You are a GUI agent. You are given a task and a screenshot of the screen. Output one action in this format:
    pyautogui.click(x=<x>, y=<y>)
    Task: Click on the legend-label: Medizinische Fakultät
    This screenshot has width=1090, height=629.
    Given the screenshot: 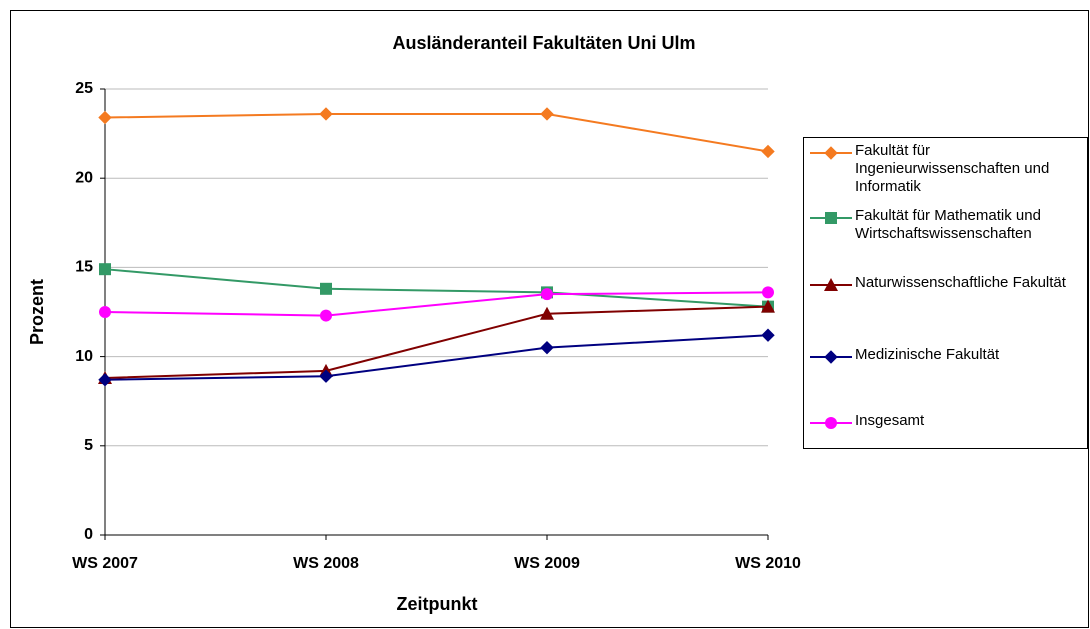 What is the action you would take?
    pyautogui.click(x=927, y=354)
    